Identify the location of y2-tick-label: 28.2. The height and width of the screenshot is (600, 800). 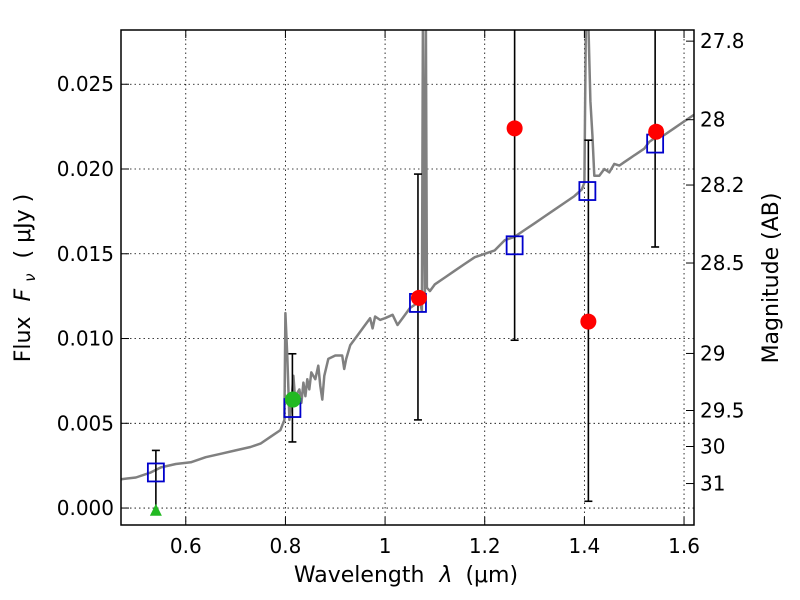
(722, 185).